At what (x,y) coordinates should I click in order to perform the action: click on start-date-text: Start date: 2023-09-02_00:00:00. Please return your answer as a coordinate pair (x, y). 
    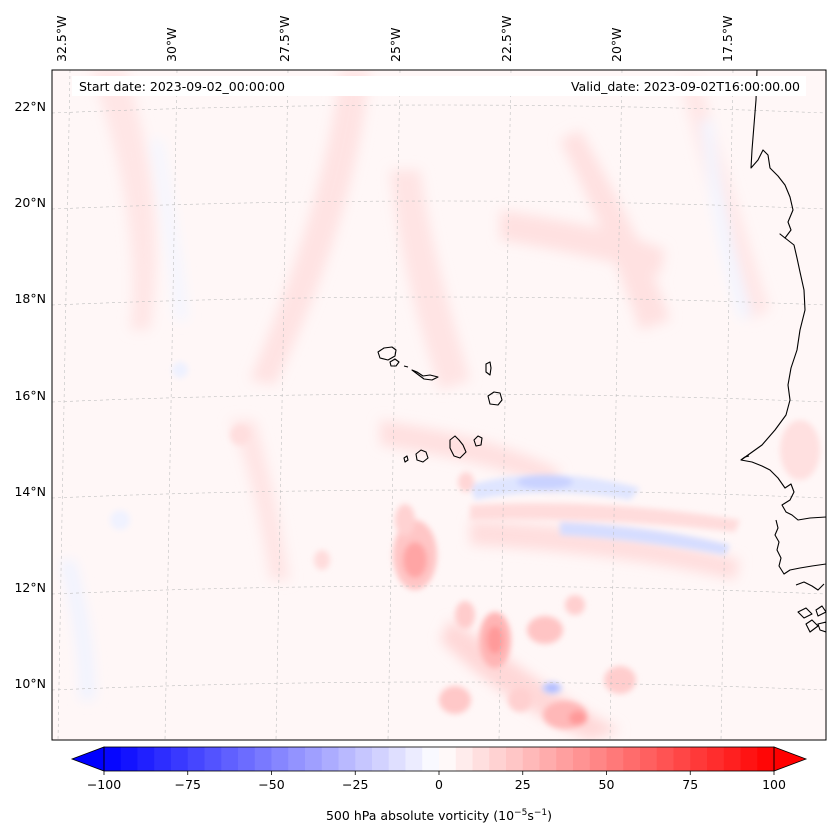
    Looking at the image, I should click on (182, 86).